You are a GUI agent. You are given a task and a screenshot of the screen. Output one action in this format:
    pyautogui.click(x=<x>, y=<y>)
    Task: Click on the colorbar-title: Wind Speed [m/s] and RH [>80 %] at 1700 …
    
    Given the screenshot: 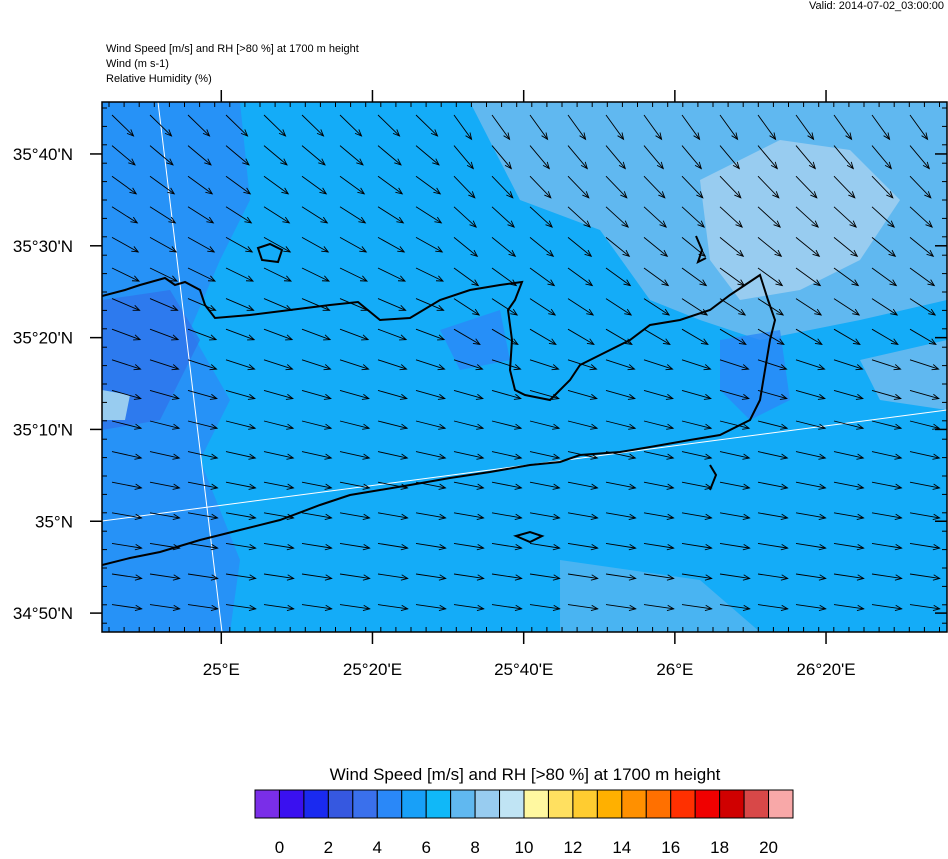 What is the action you would take?
    pyautogui.click(x=525, y=774)
    